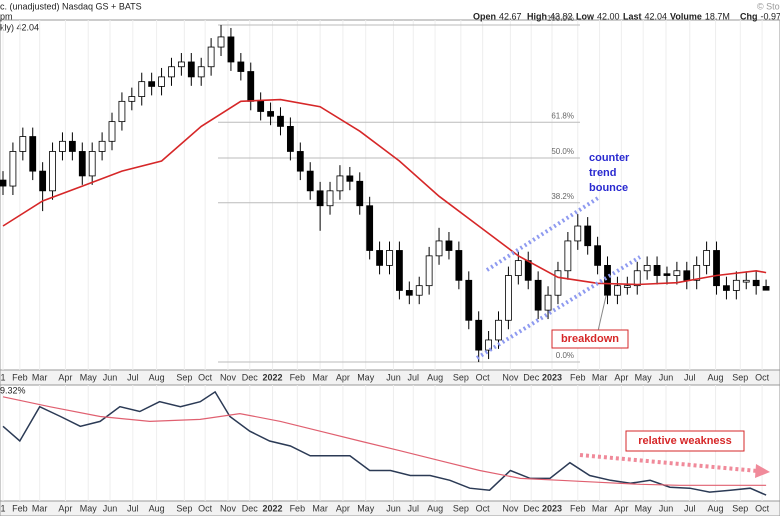 The image size is (780, 516). What do you see at coordinates (685, 441) in the screenshot?
I see `annotation: relative weakness` at bounding box center [685, 441].